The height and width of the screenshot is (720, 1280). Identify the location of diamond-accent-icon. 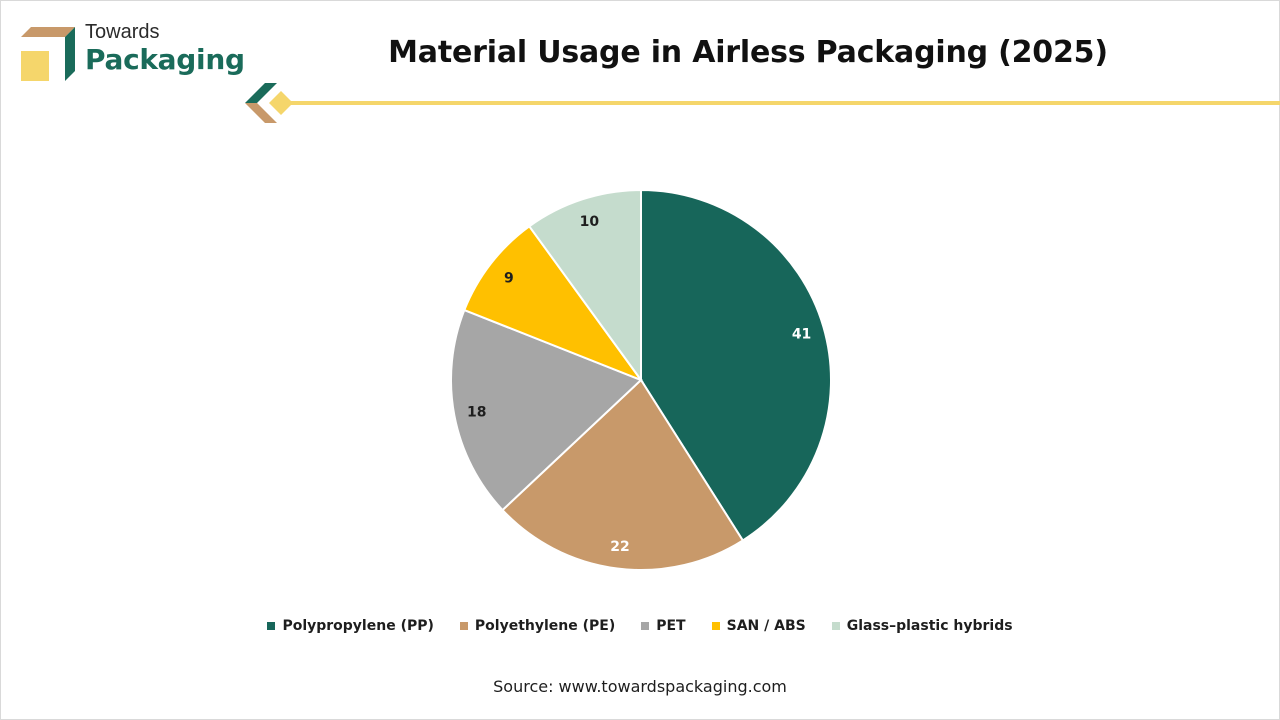
(269, 103).